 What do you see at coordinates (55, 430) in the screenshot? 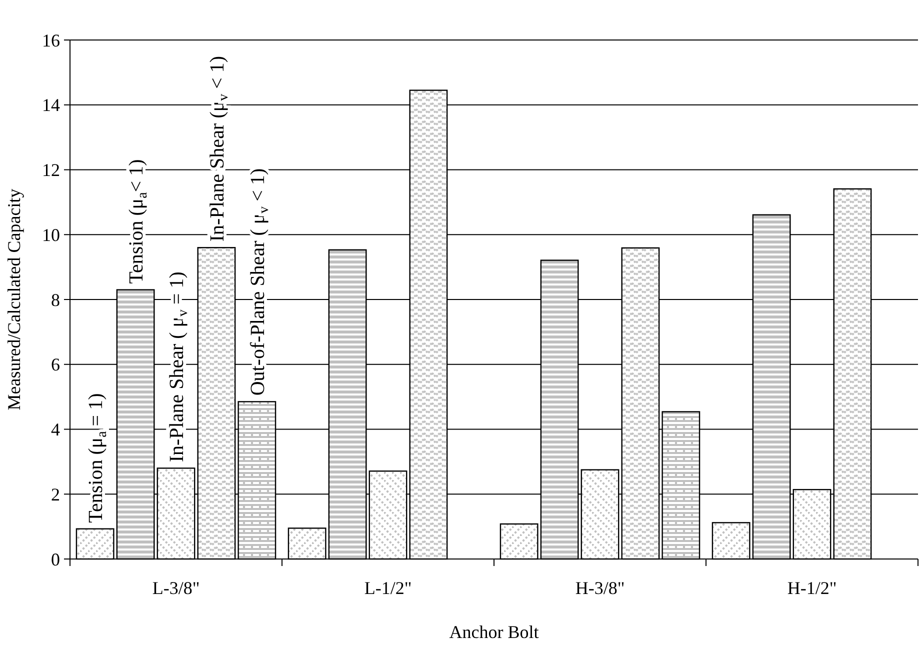
I see `y-tick-label: 4` at bounding box center [55, 430].